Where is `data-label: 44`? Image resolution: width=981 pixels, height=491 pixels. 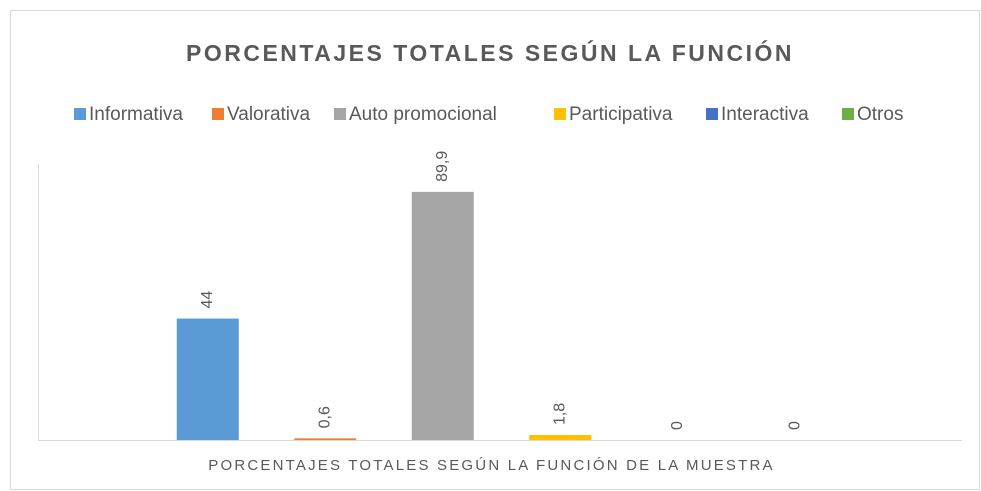 data-label: 44 is located at coordinates (207, 300).